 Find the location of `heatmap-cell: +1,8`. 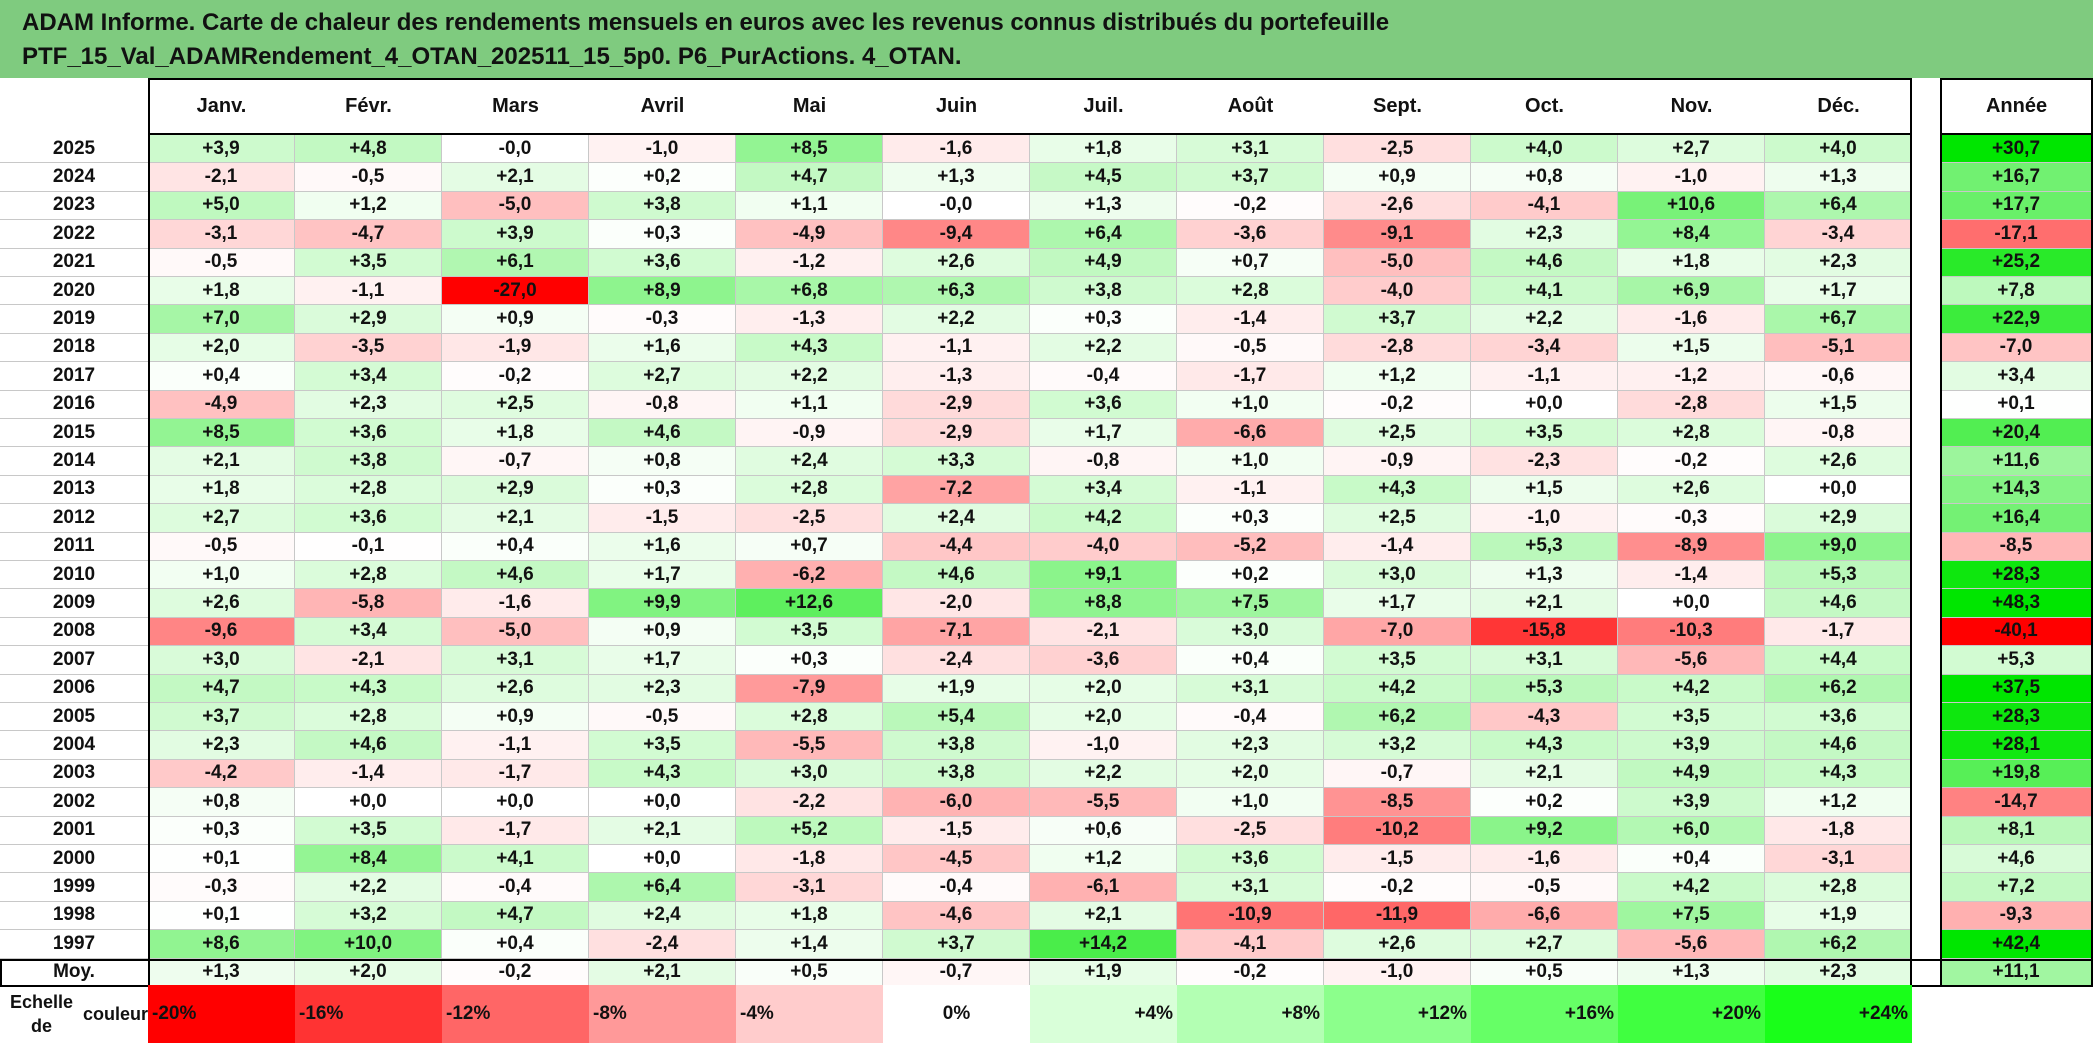

heatmap-cell: +1,8 is located at coordinates (221, 490).